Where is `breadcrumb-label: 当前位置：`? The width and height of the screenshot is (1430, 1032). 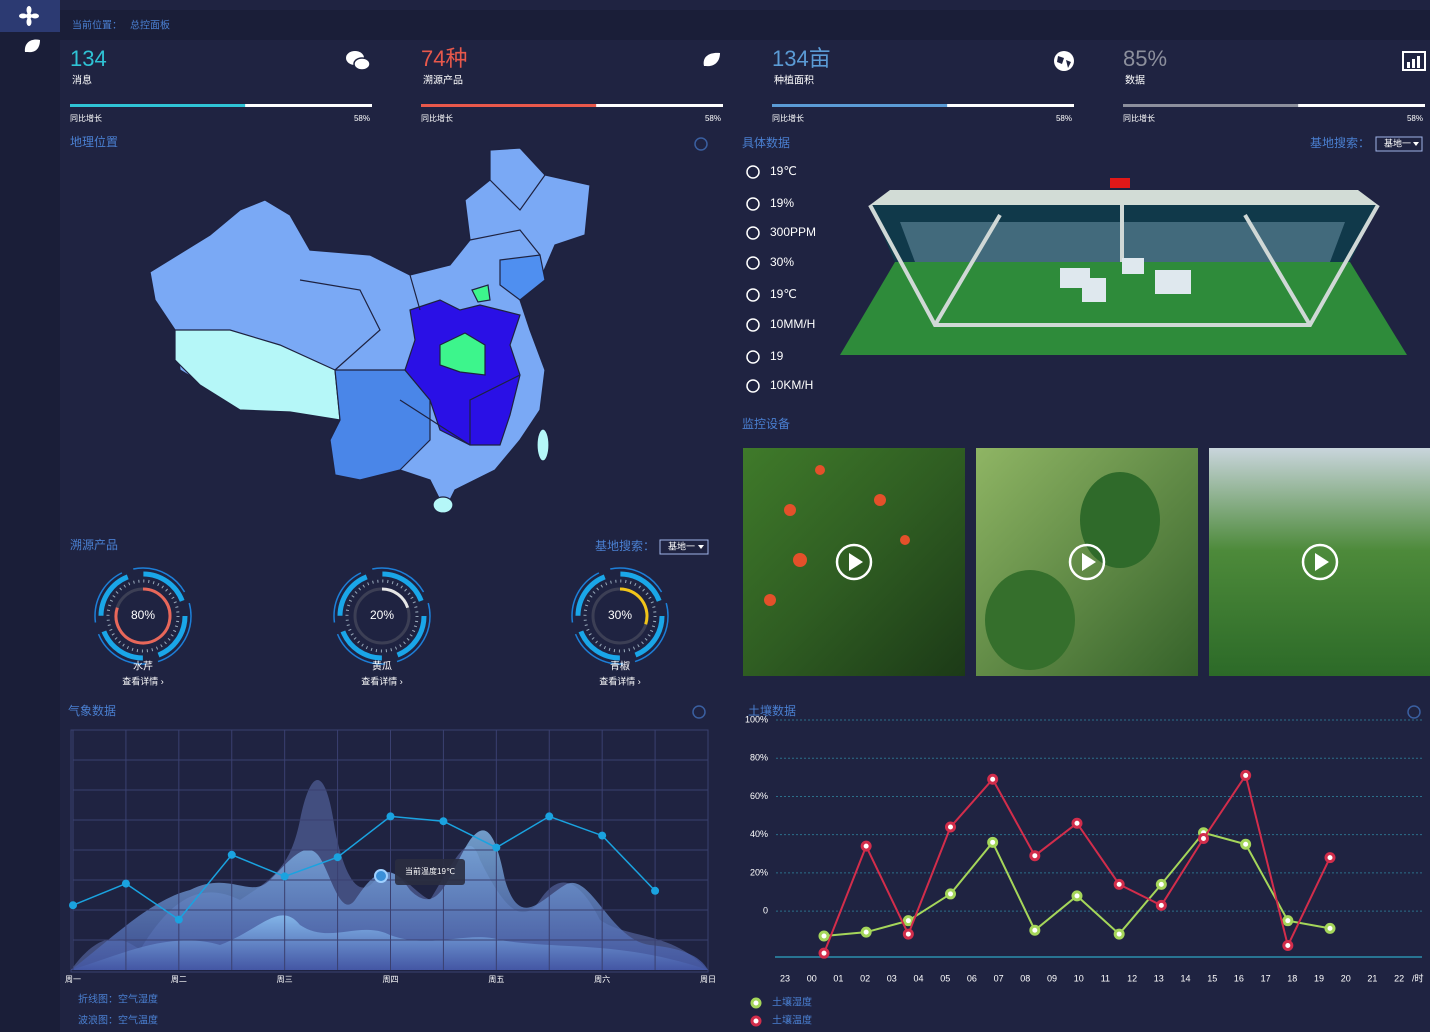 breadcrumb-label: 当前位置： is located at coordinates (97, 25).